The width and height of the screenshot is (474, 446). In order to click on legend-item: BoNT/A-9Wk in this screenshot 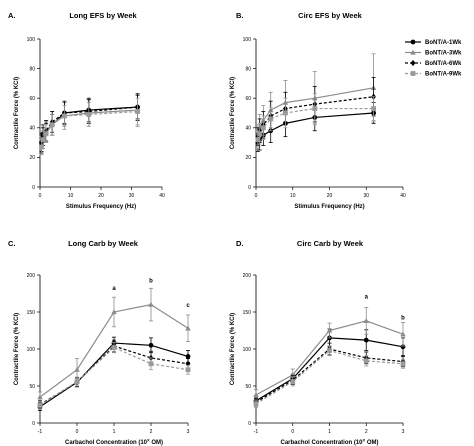, I will do `click(433, 74)`.